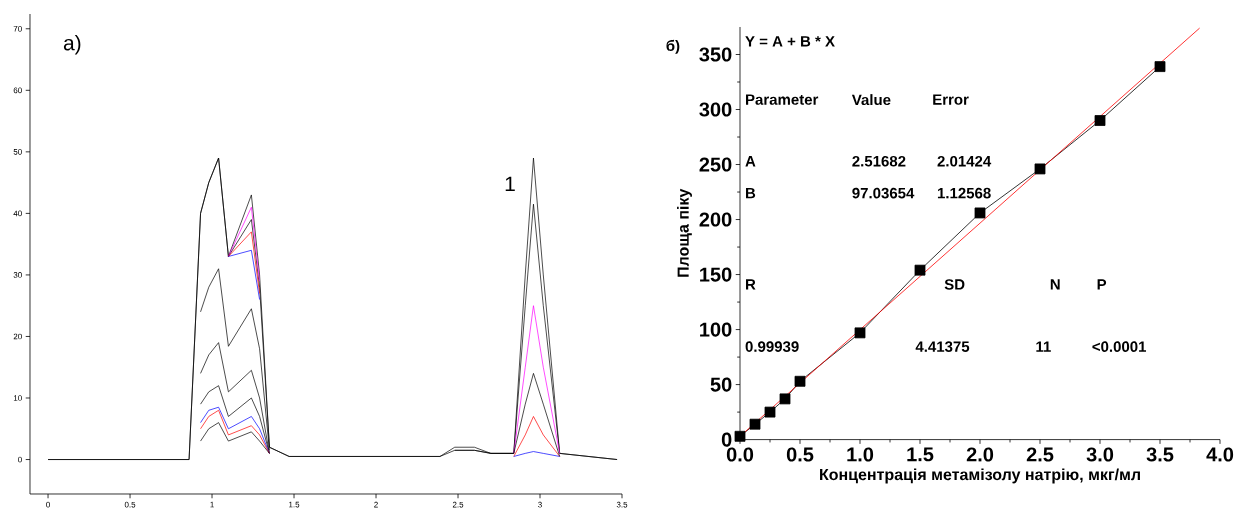 This screenshot has width=1234, height=514. I want to click on annotation: 0.99939, so click(772, 346).